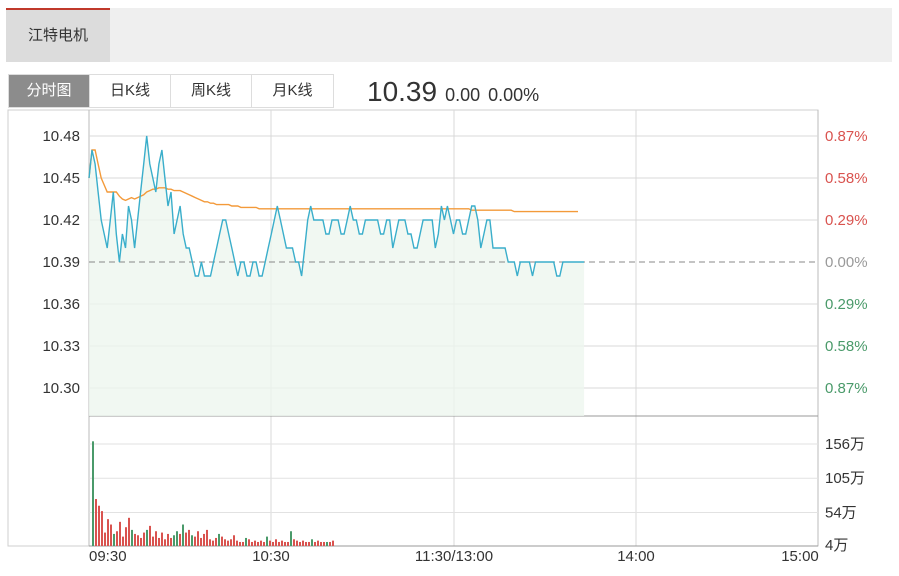 This screenshot has height=576, width=899. Describe the element at coordinates (402, 91) in the screenshot. I see `last-price: 10.39` at that location.